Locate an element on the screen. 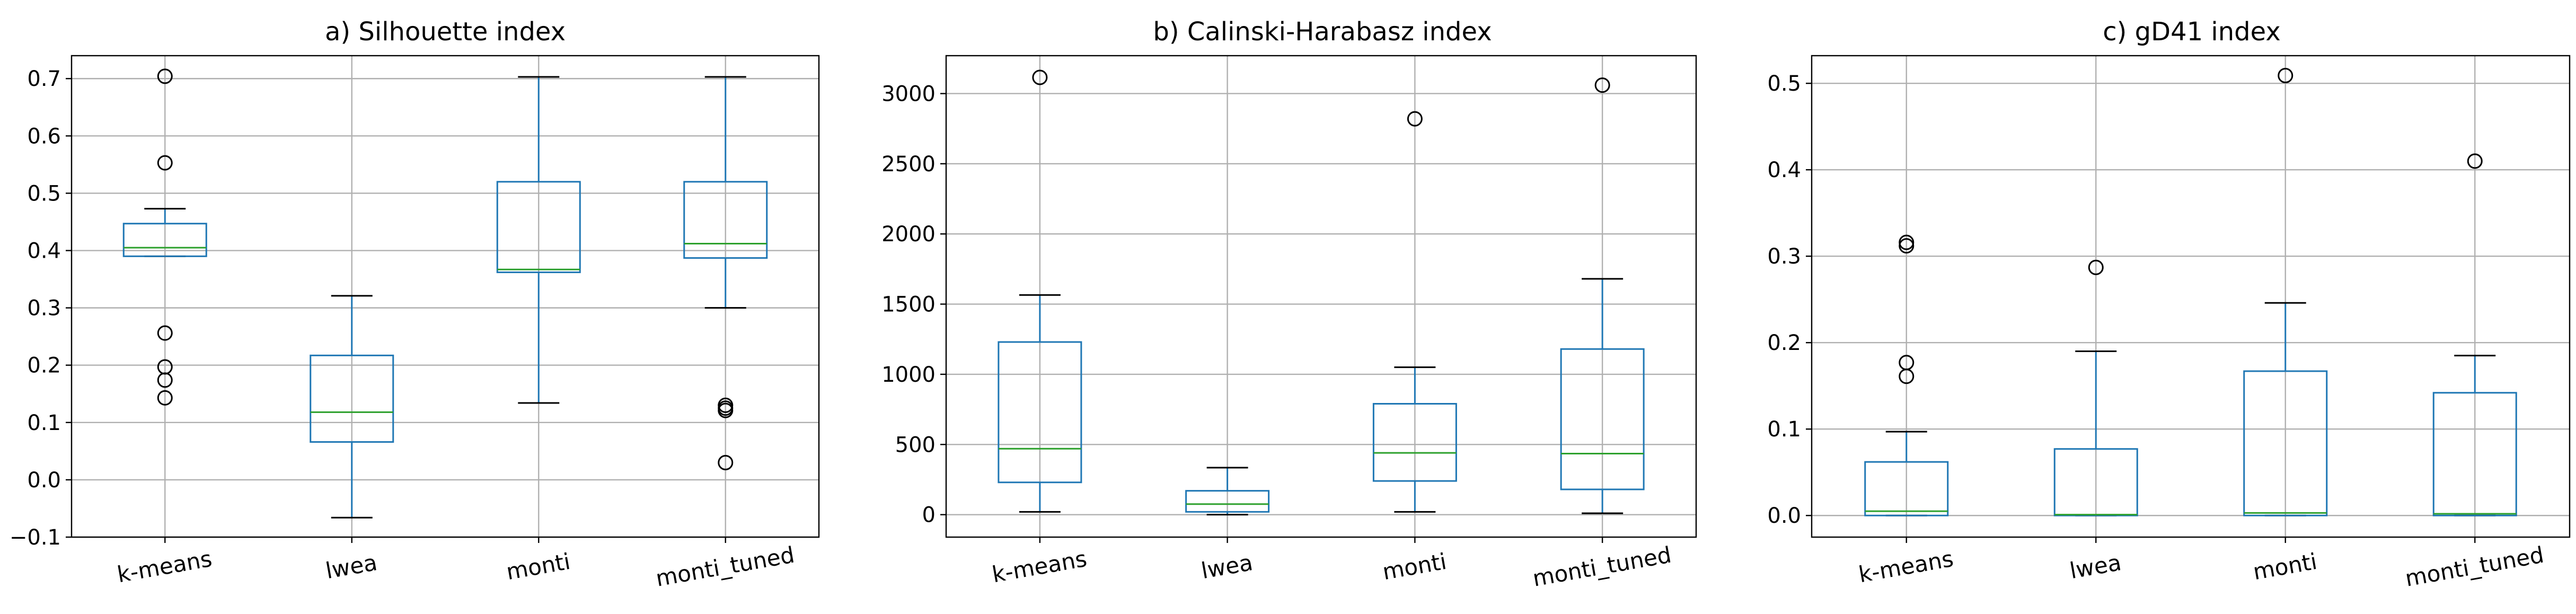 This screenshot has width=2576, height=614. y-tick-label: 0.6 is located at coordinates (44, 136).